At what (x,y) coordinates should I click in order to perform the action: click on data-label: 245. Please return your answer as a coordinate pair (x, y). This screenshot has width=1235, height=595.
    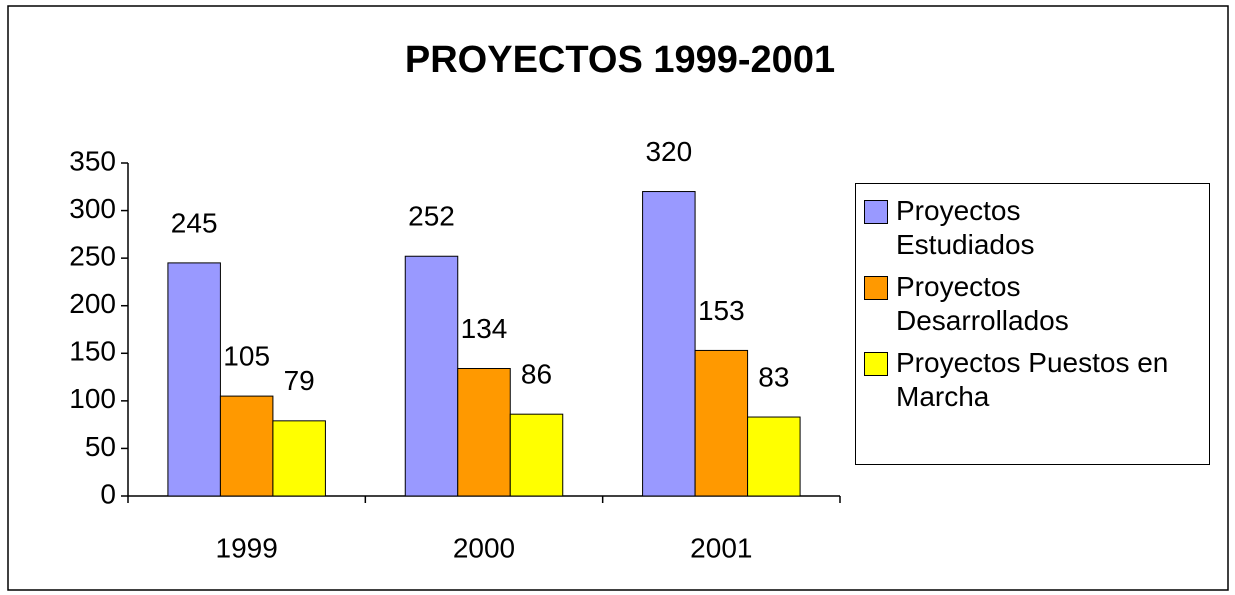
    Looking at the image, I should click on (194, 222).